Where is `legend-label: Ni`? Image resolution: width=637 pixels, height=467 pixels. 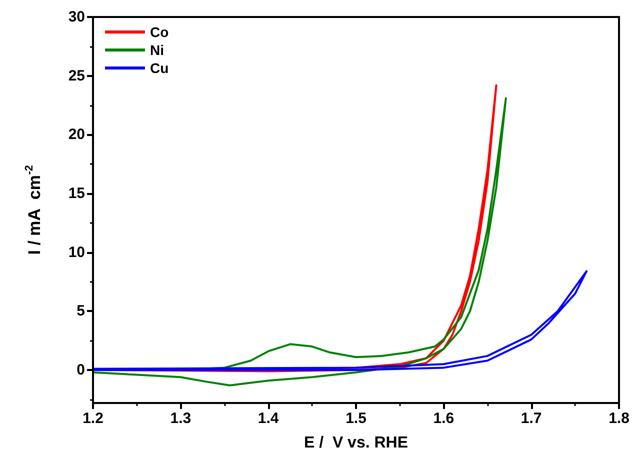
legend-label: Ni is located at coordinates (157, 50).